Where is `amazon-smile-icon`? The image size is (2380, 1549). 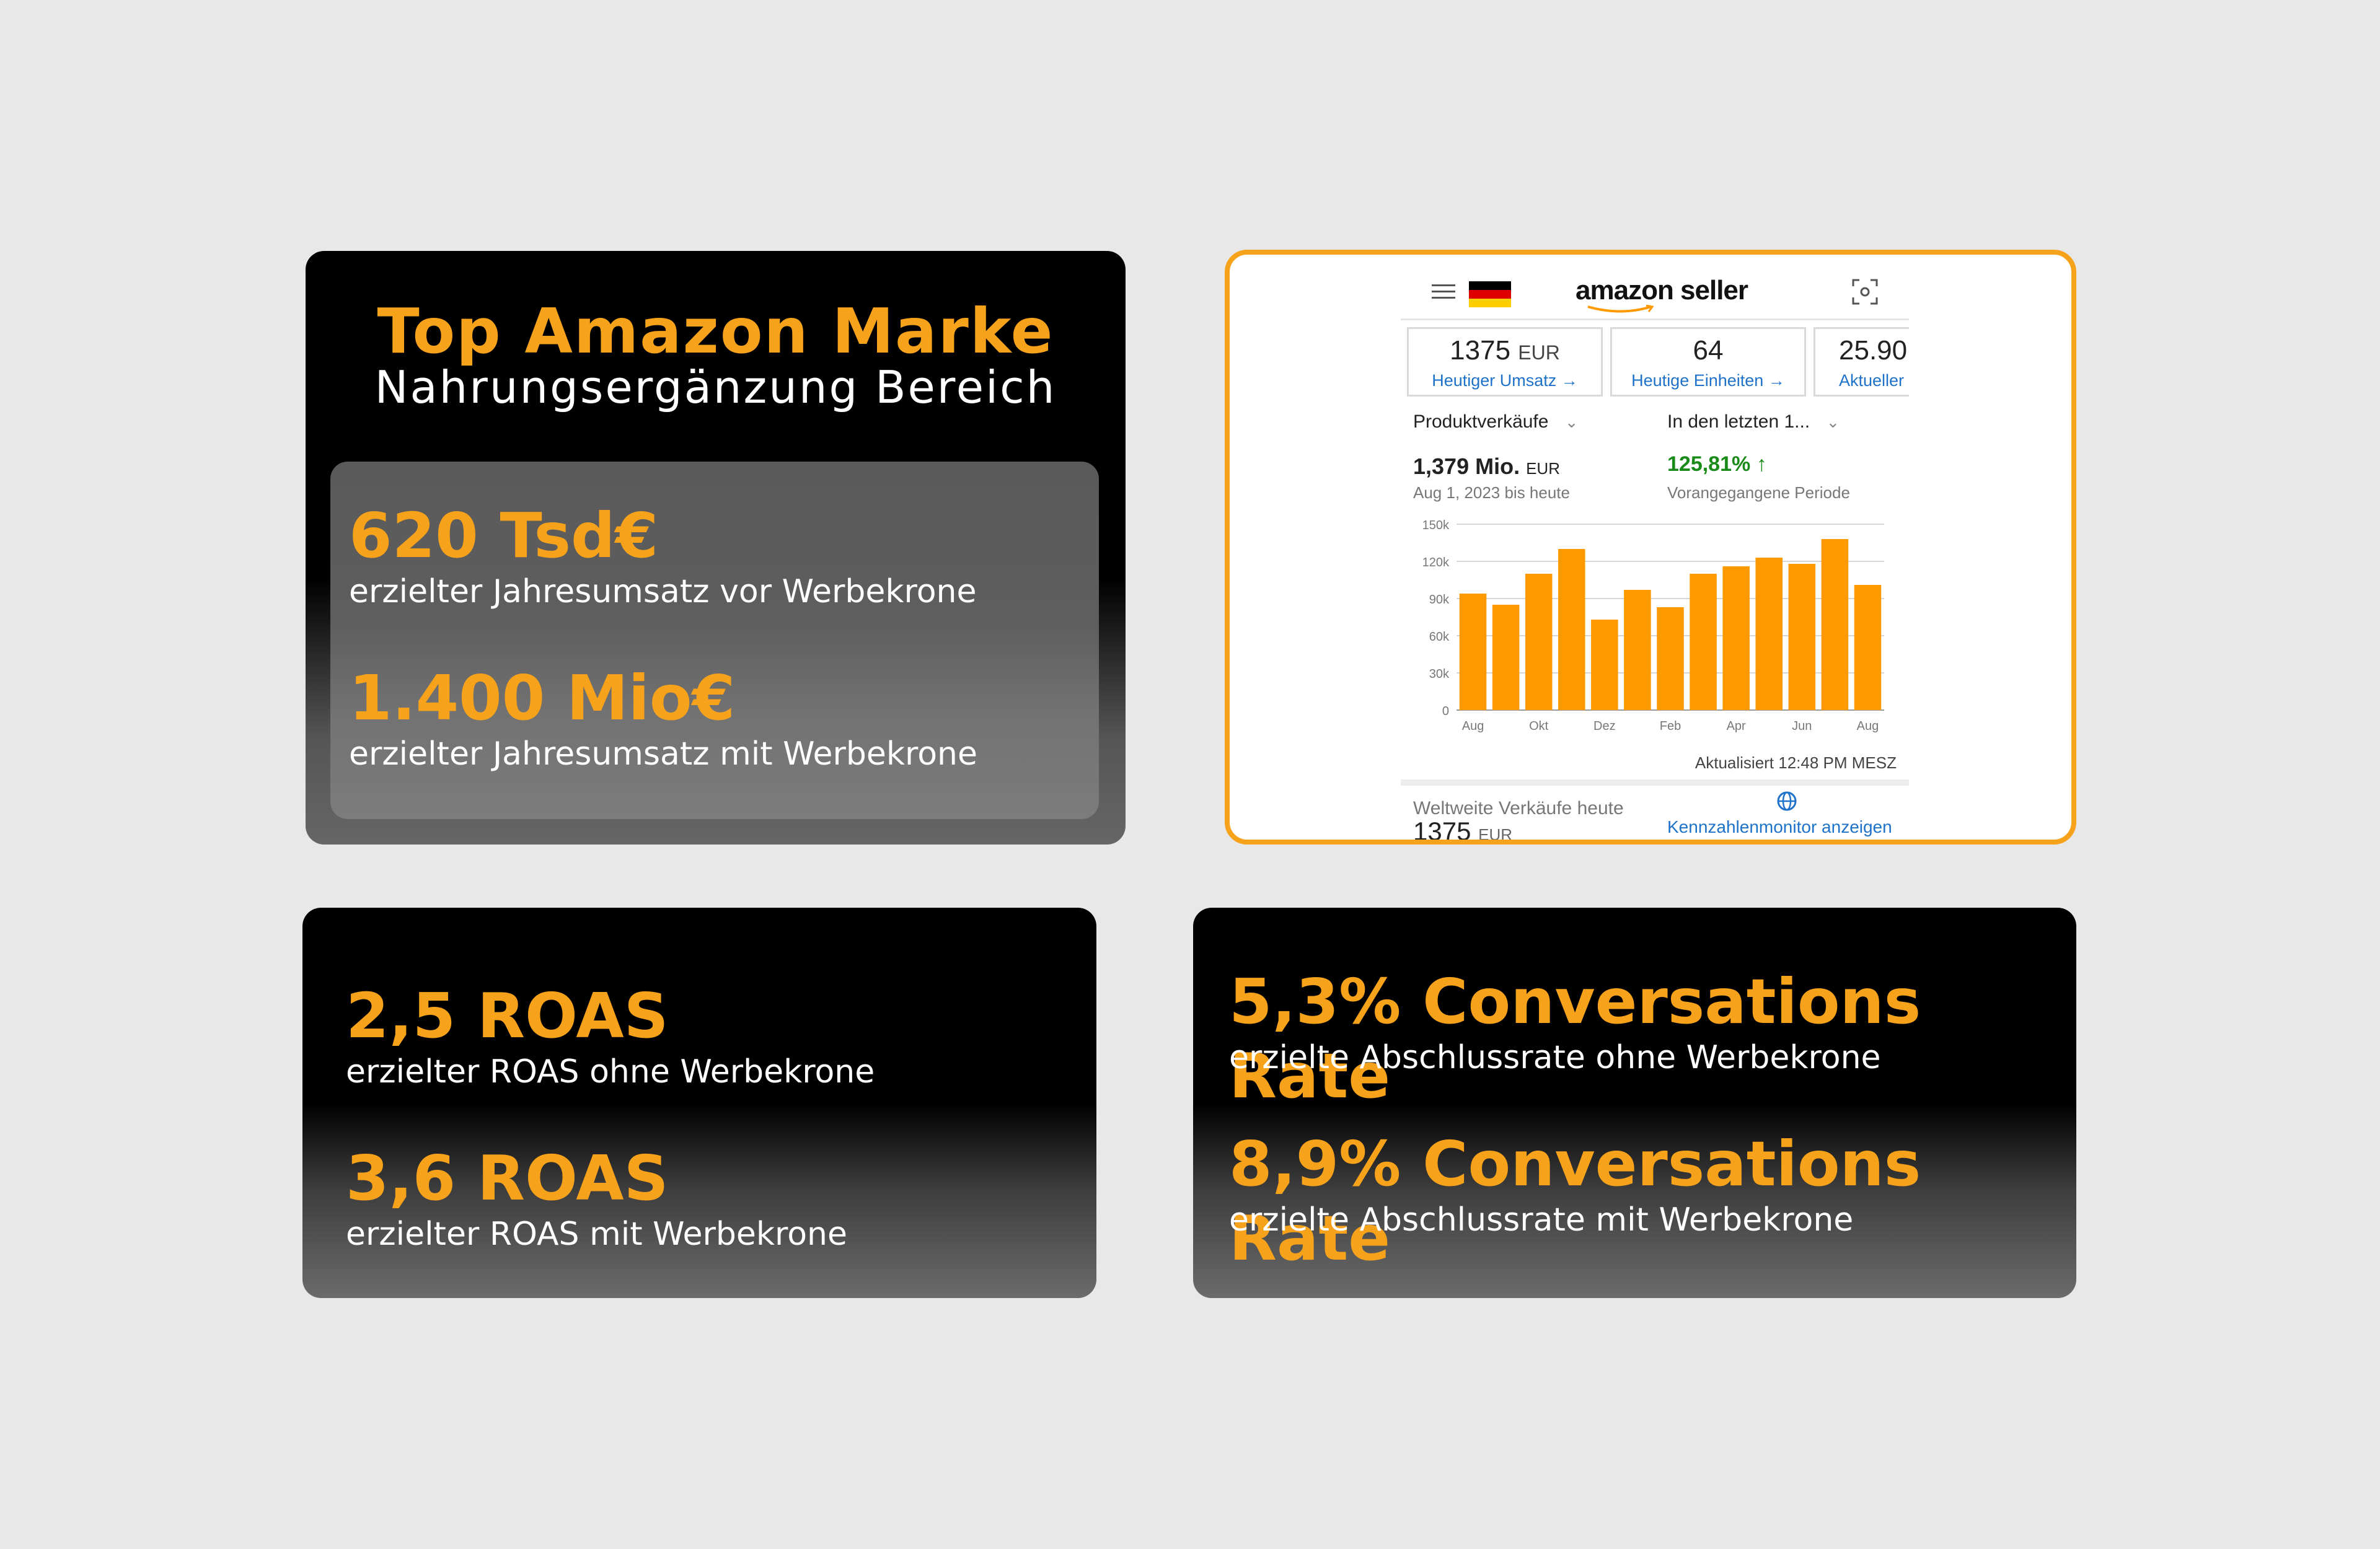 amazon-smile-icon is located at coordinates (1620, 309).